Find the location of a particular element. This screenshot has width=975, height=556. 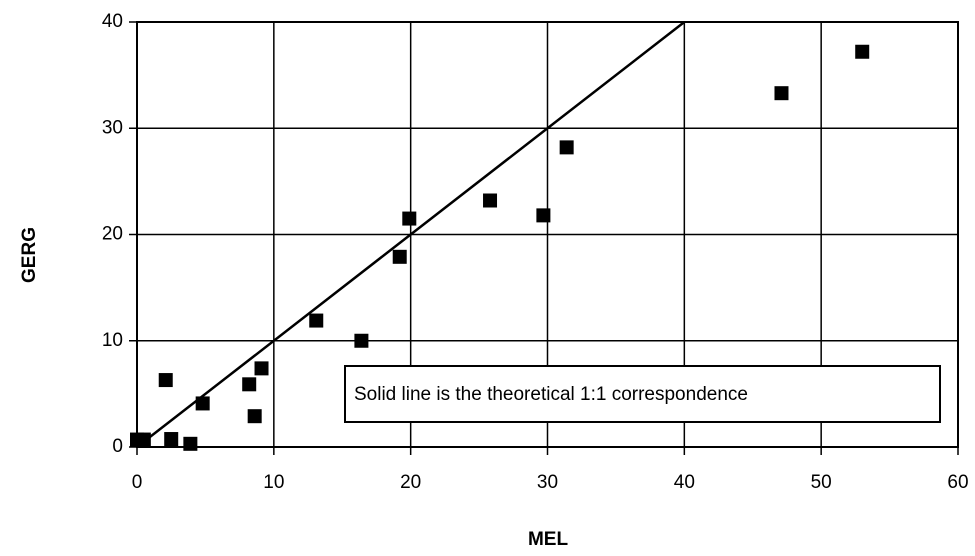

y-tick-label: 0 is located at coordinates (117, 446).